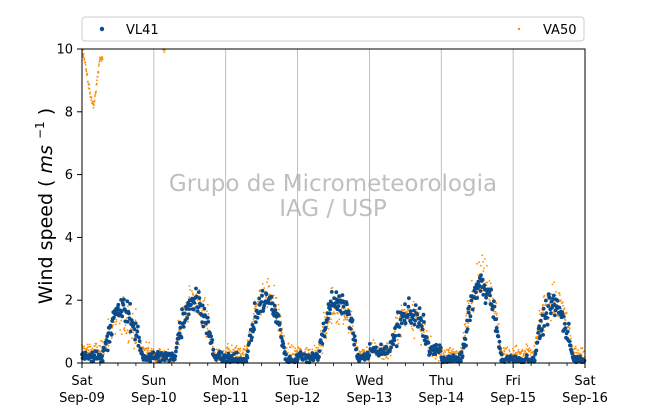 The width and height of the screenshot is (650, 409). I want to click on y-tick-label: 6, so click(69, 175).